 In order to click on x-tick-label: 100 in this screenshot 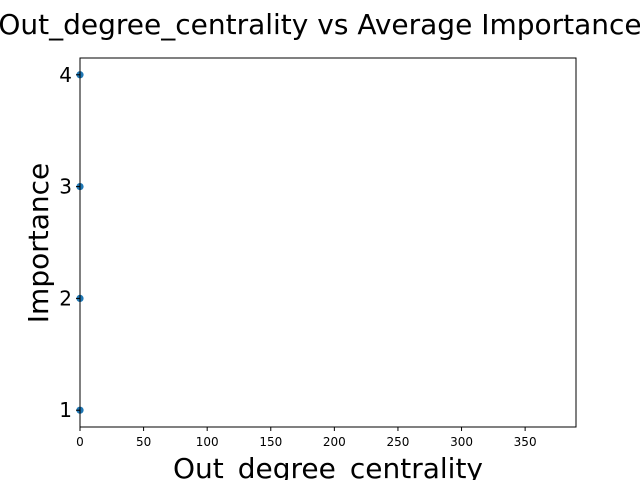, I will do `click(207, 442)`.